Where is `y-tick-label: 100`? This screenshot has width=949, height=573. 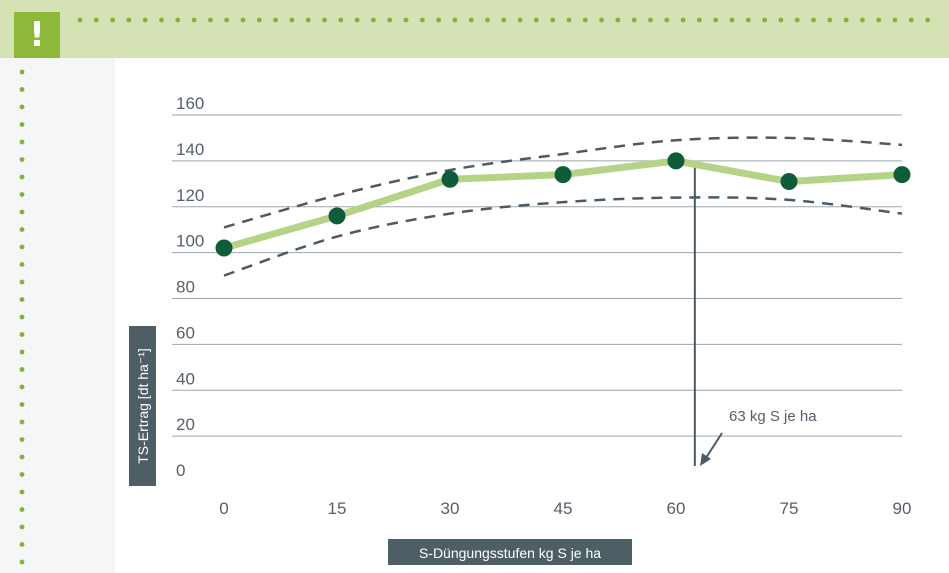 y-tick-label: 100 is located at coordinates (190, 241).